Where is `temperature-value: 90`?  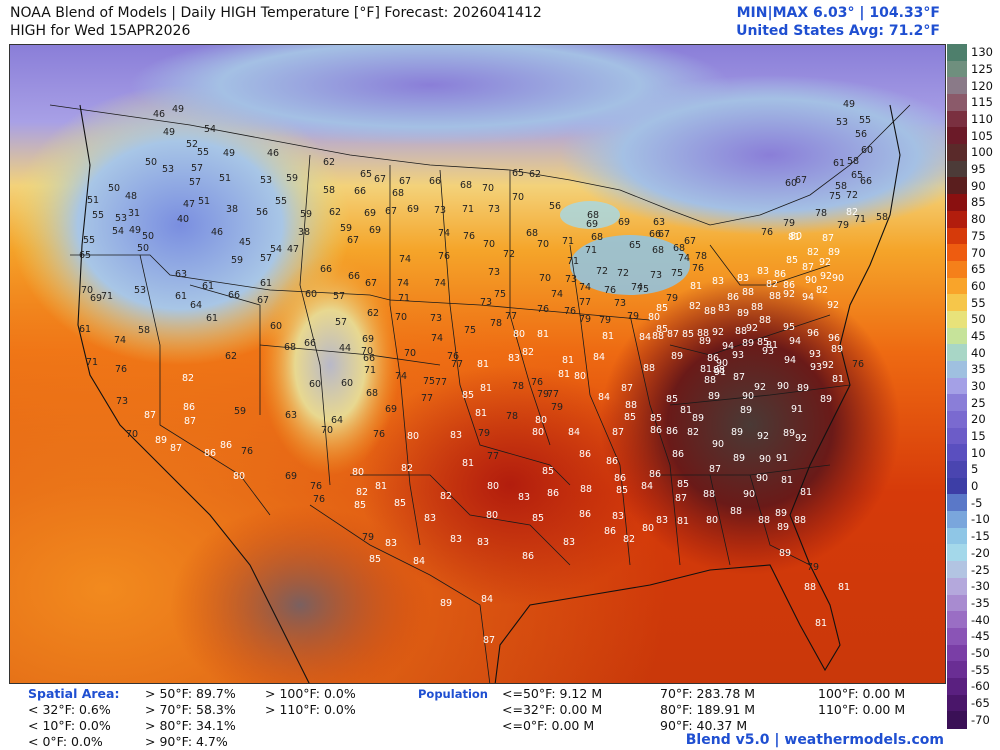 temperature-value: 90 is located at coordinates (838, 278).